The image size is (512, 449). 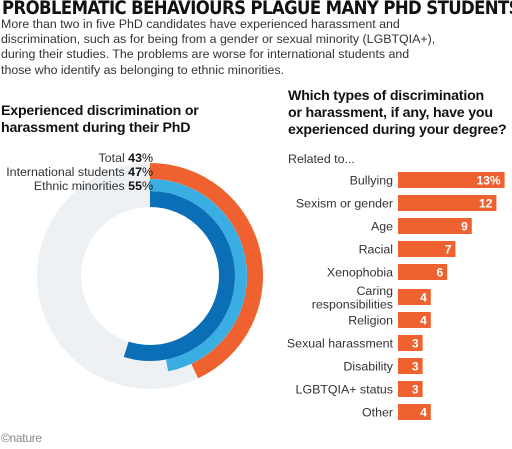 What do you see at coordinates (344, 204) in the screenshot?
I see `bar-category-label: Sexism or gender` at bounding box center [344, 204].